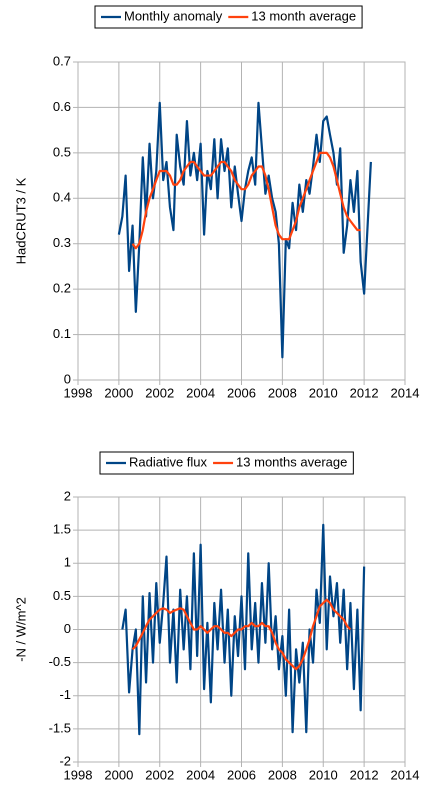 Image resolution: width=423 pixels, height=795 pixels. What do you see at coordinates (60, 661) in the screenshot?
I see `y-tick-label: -0.5` at bounding box center [60, 661].